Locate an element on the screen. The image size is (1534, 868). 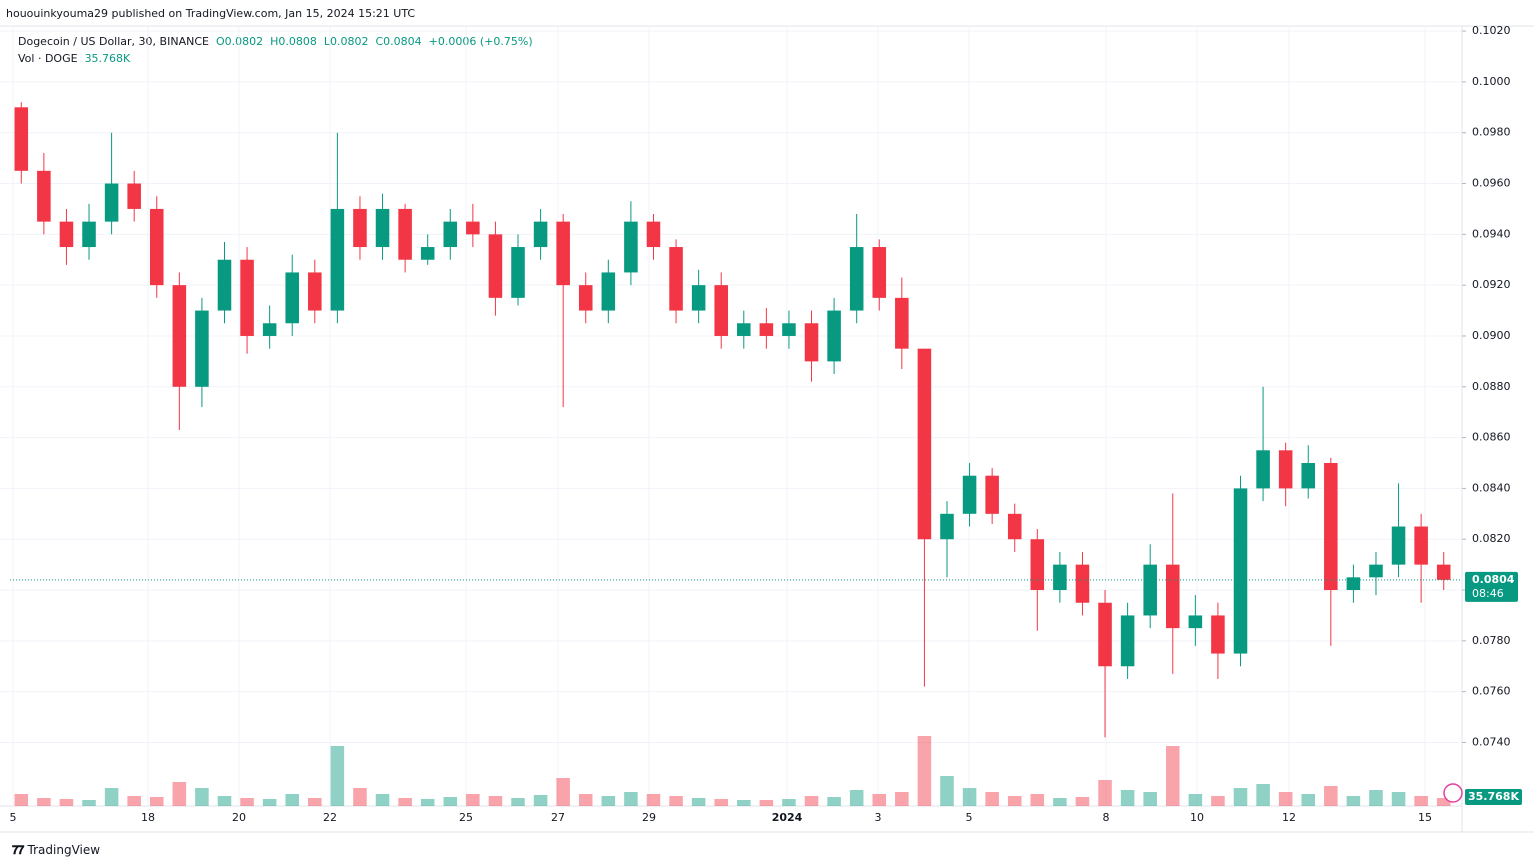
last-price-label: 0.0804 is located at coordinates (1493, 579).